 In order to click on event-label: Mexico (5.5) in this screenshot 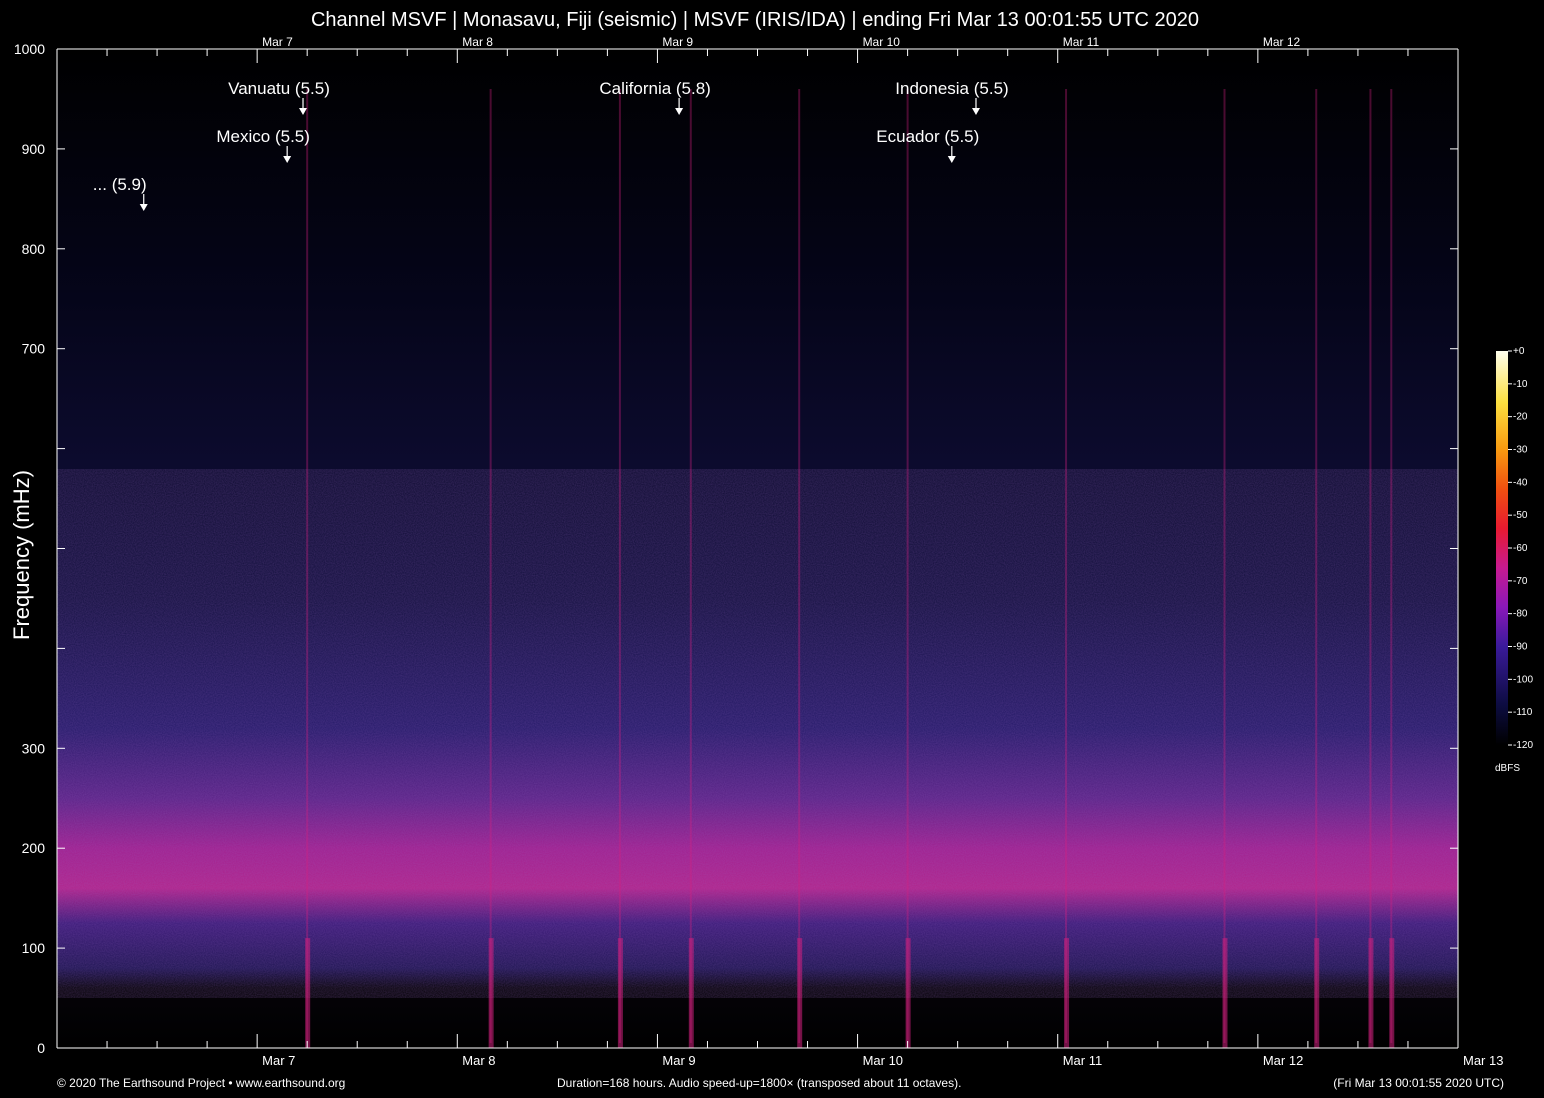, I will do `click(263, 136)`.